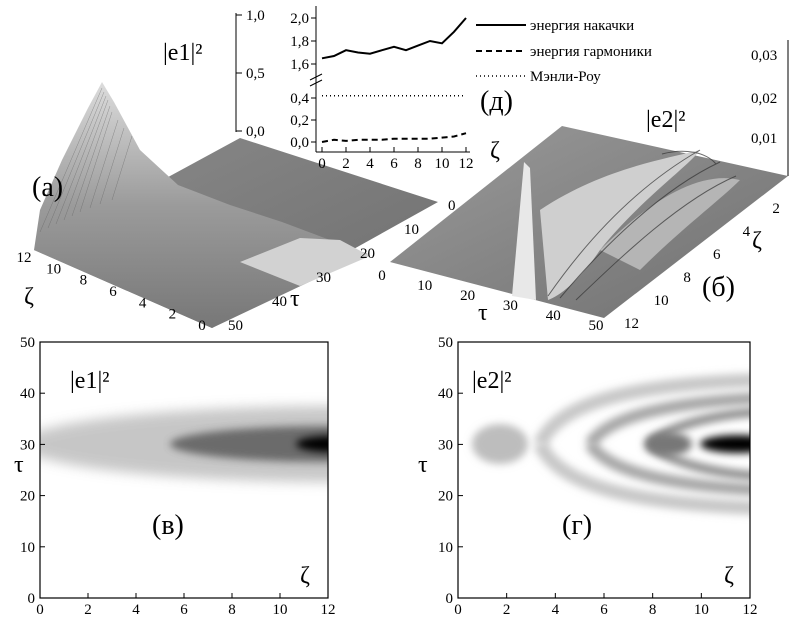 The height and width of the screenshot is (621, 798). Describe the element at coordinates (299, 42) in the screenshot. I see `y-tick-label: 1,8` at that location.